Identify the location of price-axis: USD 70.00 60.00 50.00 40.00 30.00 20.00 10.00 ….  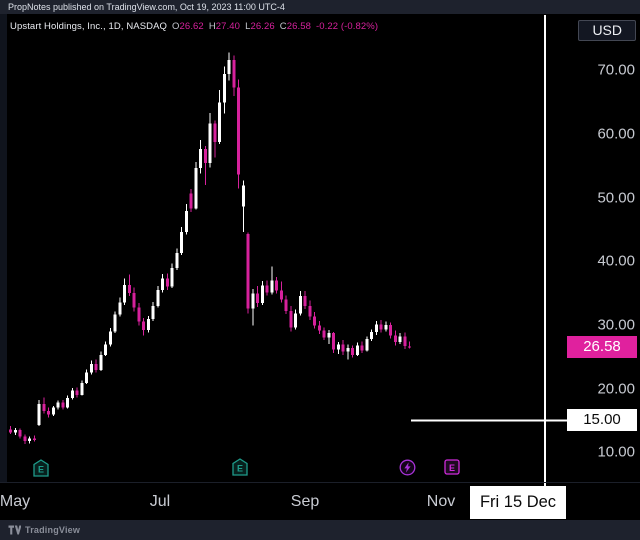
(593, 248).